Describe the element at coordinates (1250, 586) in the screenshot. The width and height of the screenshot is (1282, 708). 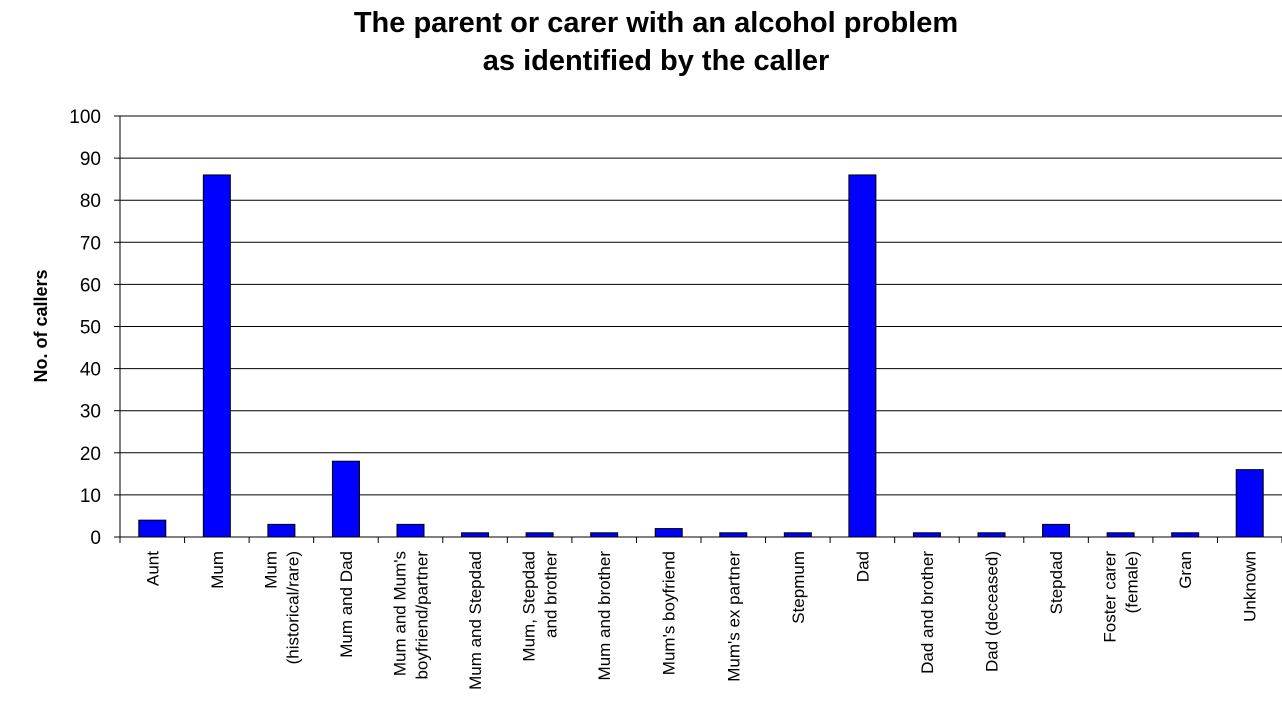
I see `x-category-label: Unknown` at that location.